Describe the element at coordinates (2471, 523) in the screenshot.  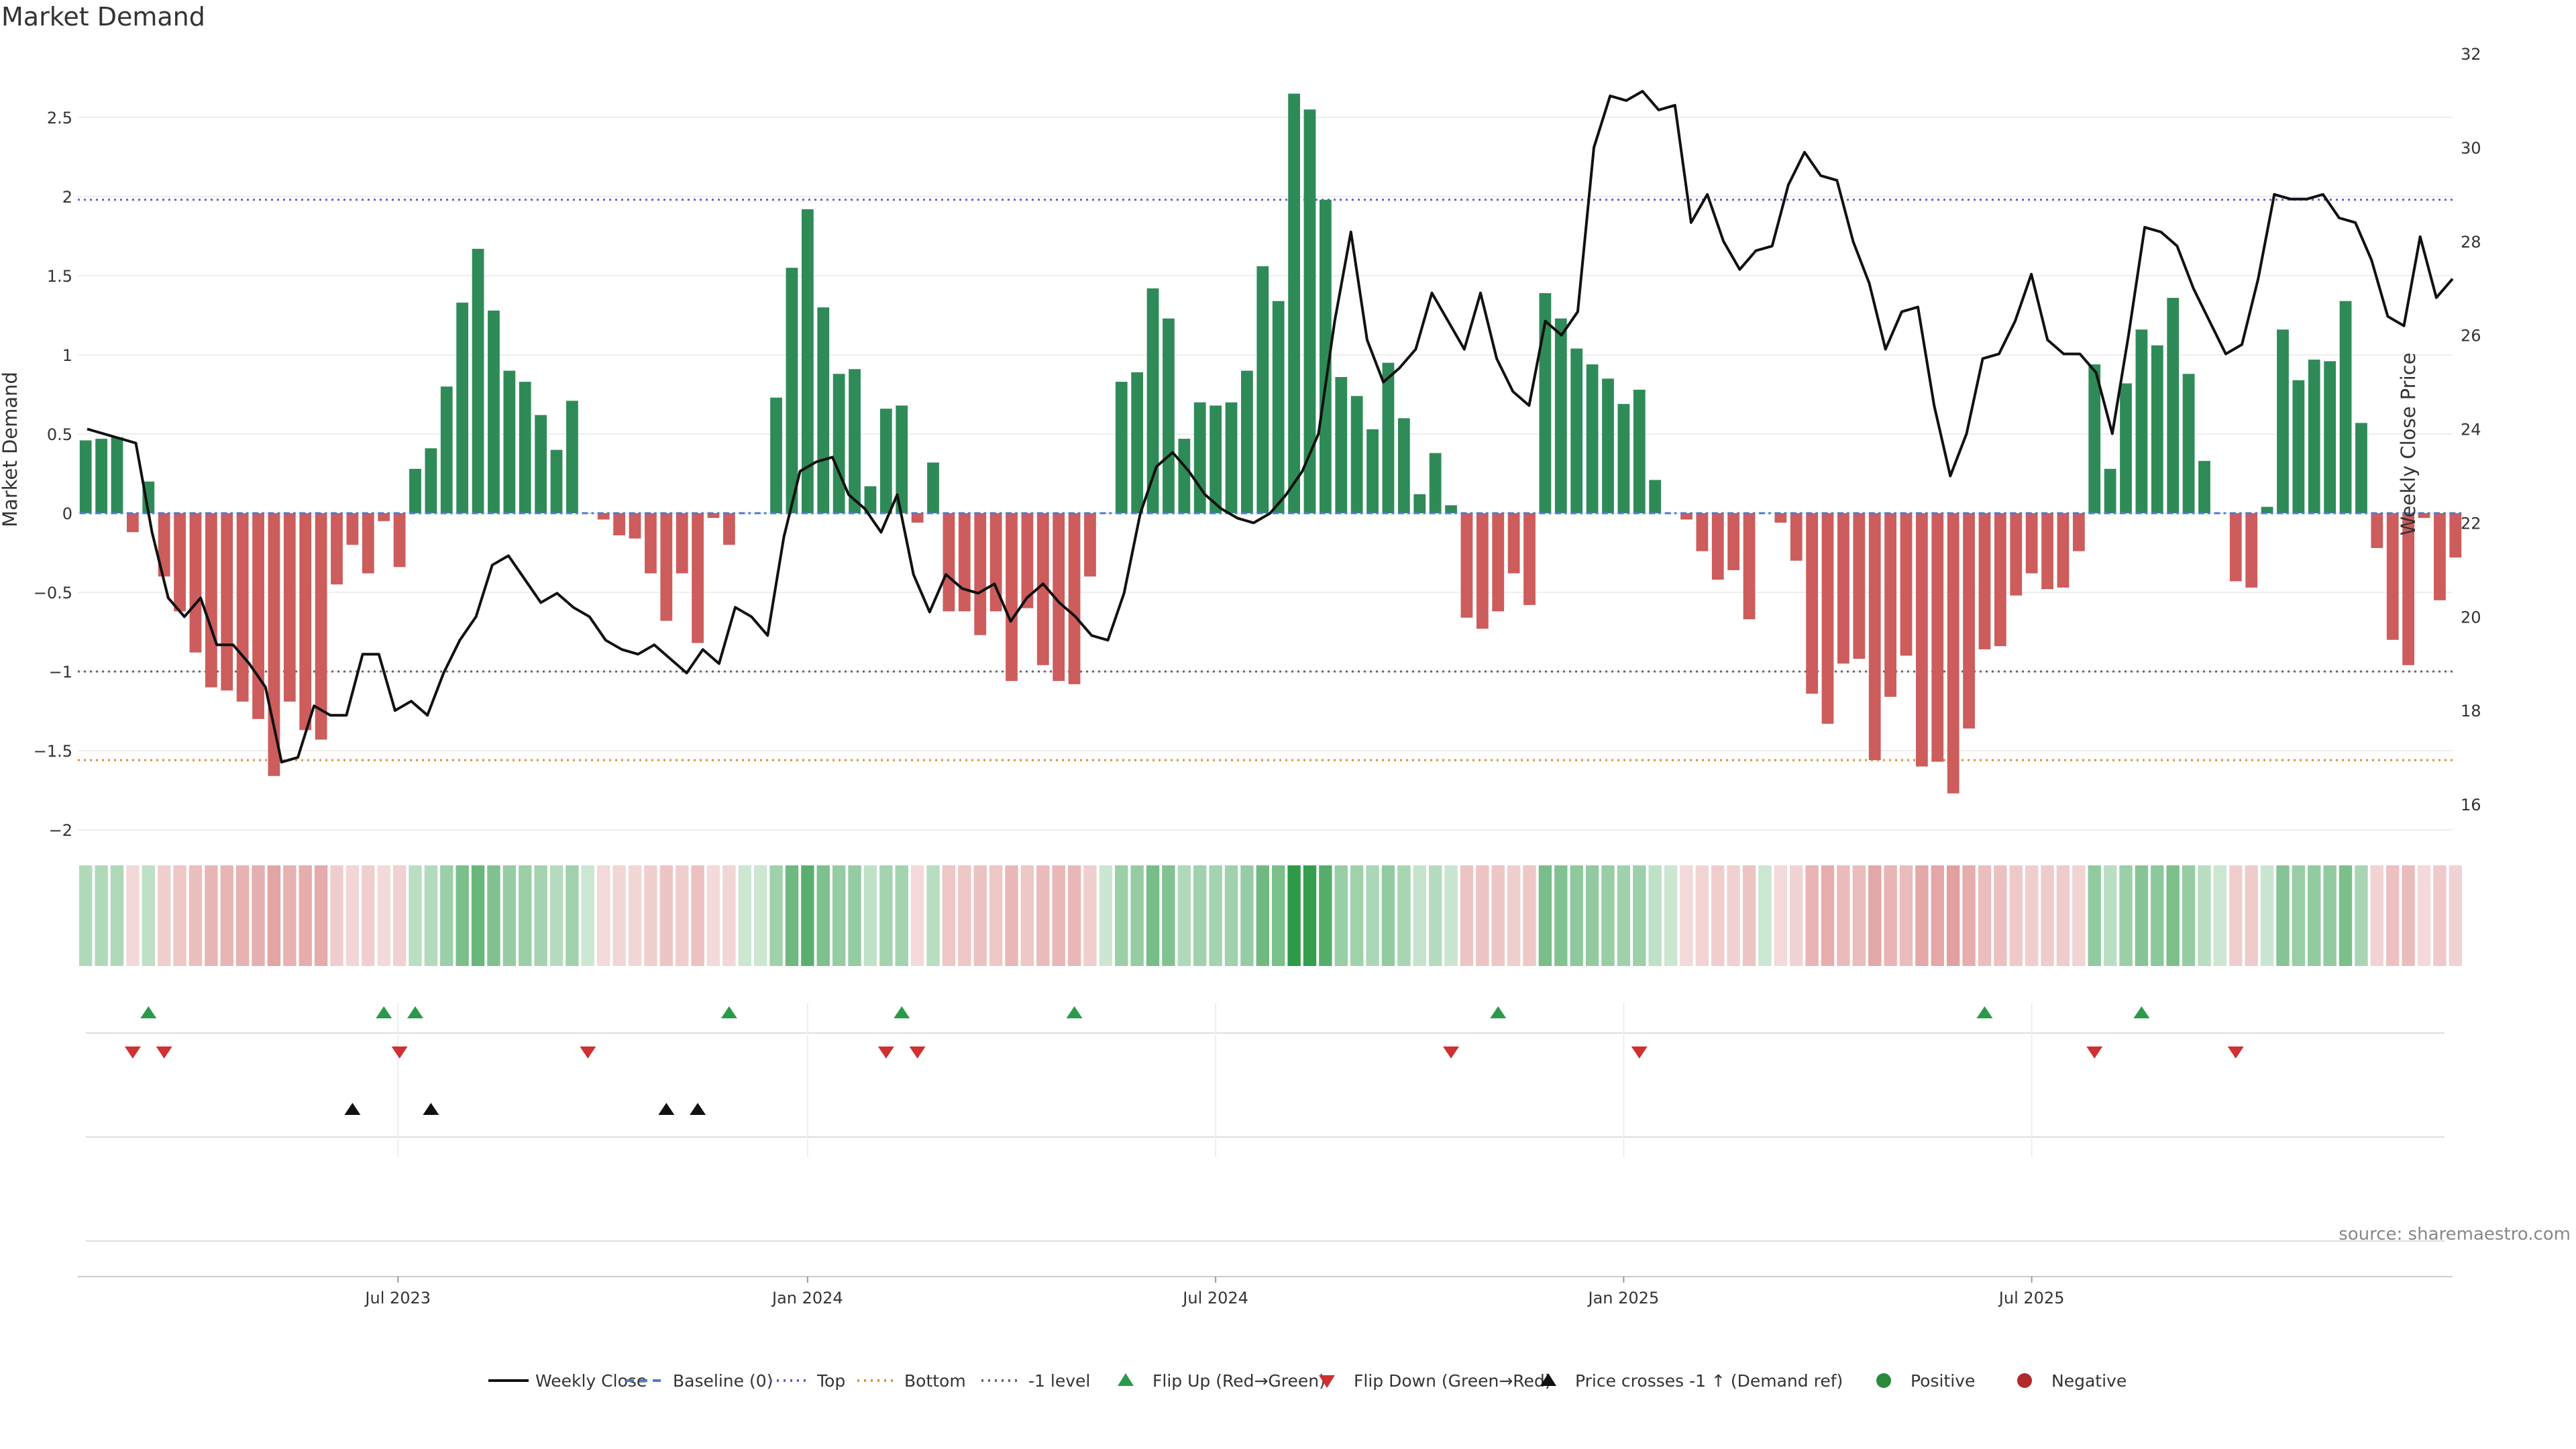
I see `y-tick-right: 22` at that location.